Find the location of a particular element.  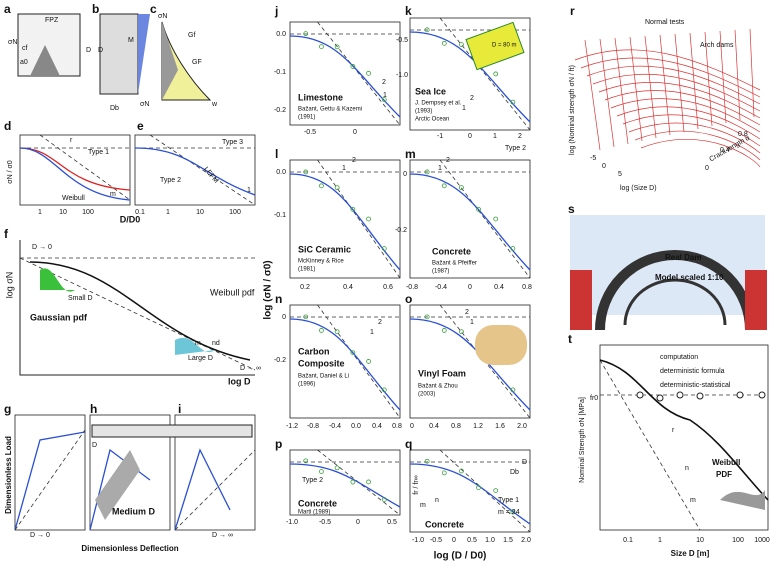

panel-text: 0 is located at coordinates (412, 426).